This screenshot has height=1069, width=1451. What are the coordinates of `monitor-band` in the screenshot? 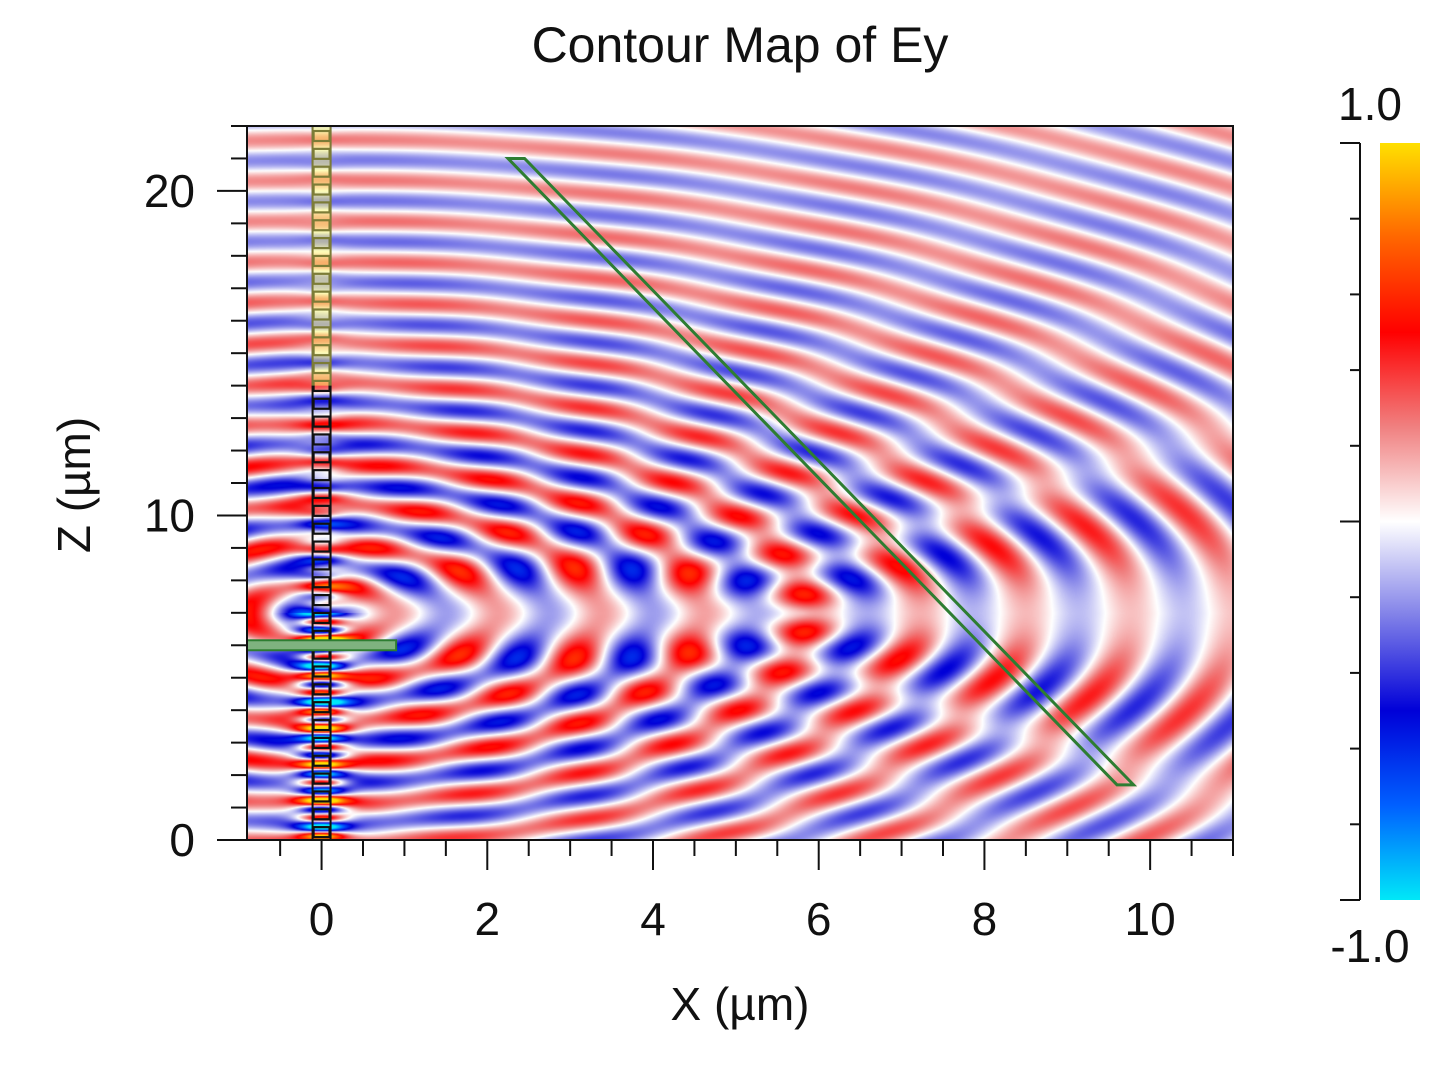 It's located at (321, 256).